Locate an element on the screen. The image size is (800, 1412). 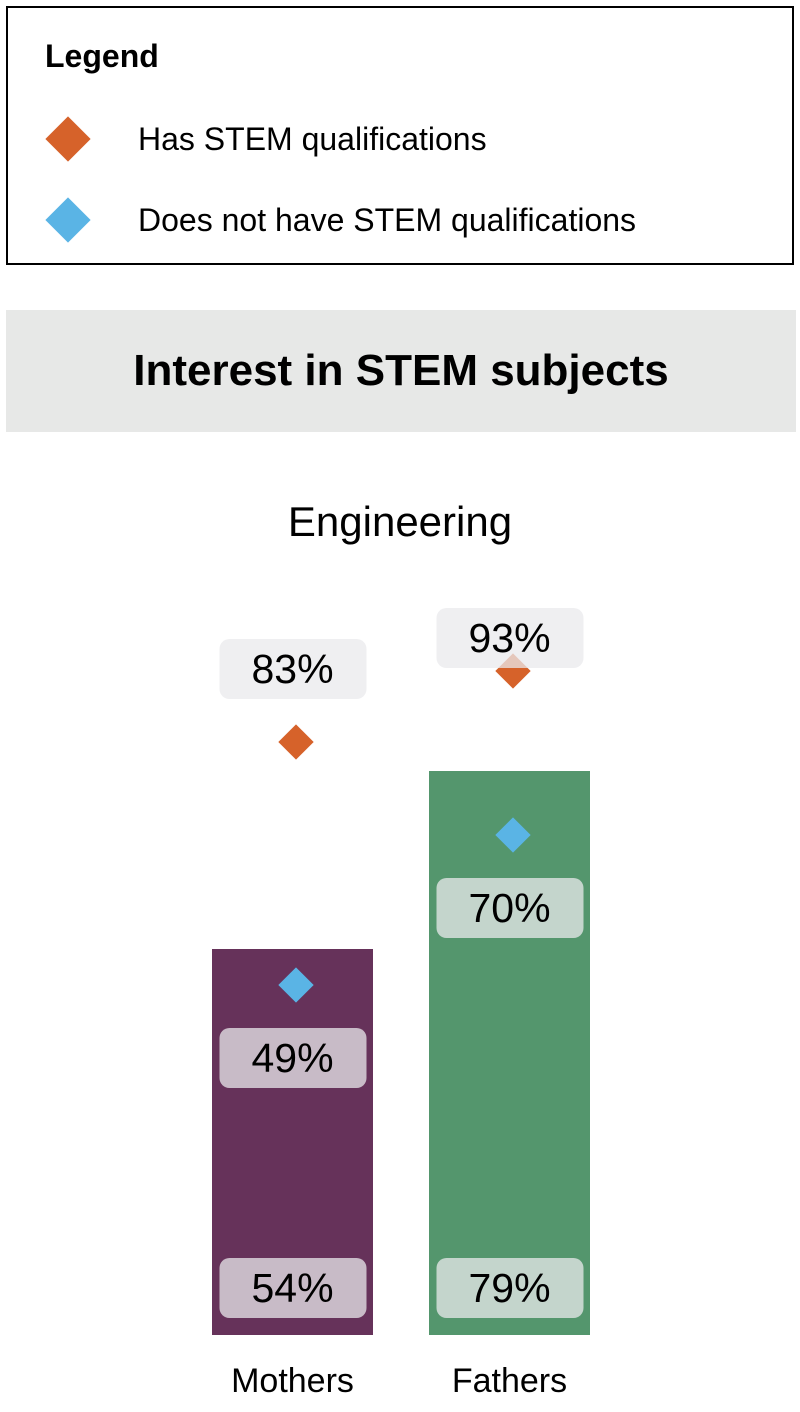
diamond-marker is located at coordinates (296, 742).